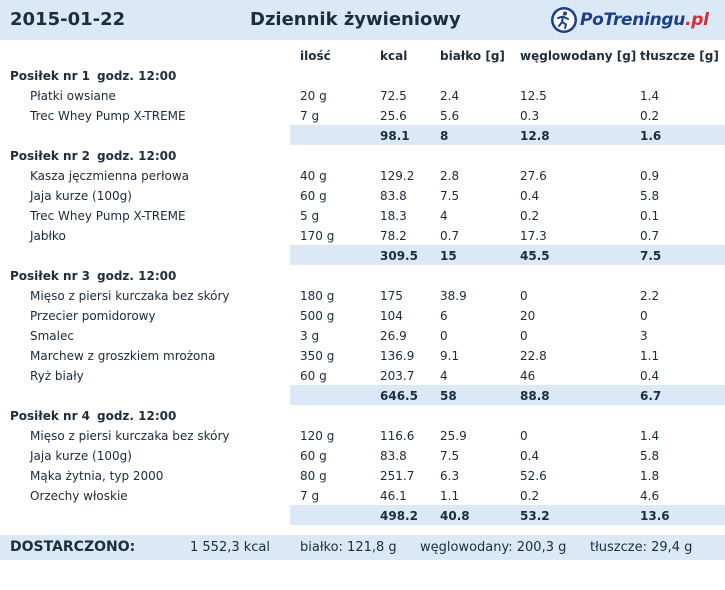 This screenshot has width=725, height=590. Describe the element at coordinates (453, 436) in the screenshot. I see `food-protein: 25.9` at that location.